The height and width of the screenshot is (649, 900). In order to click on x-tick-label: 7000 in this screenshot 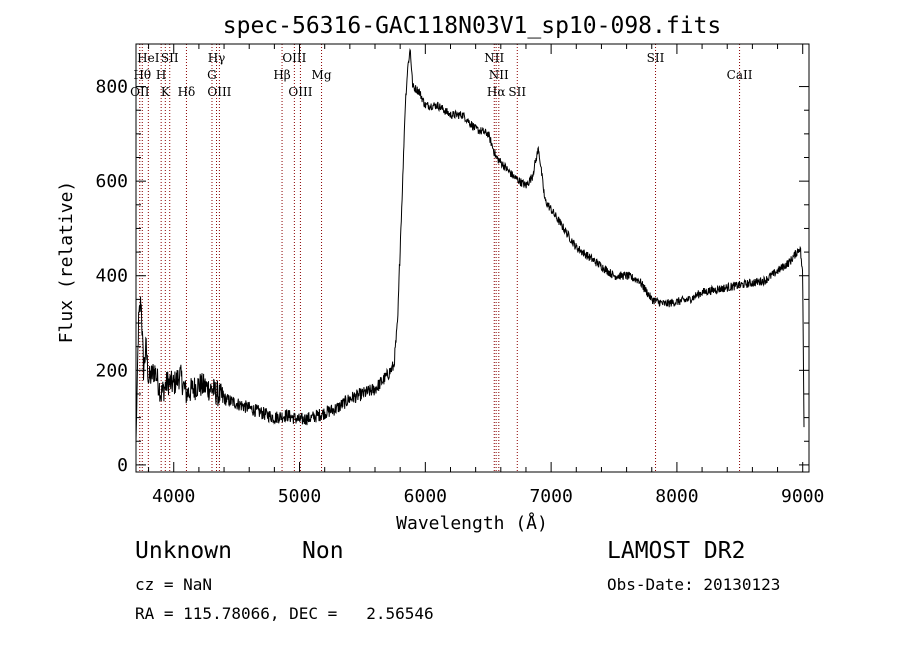, I will do `click(550, 496)`.